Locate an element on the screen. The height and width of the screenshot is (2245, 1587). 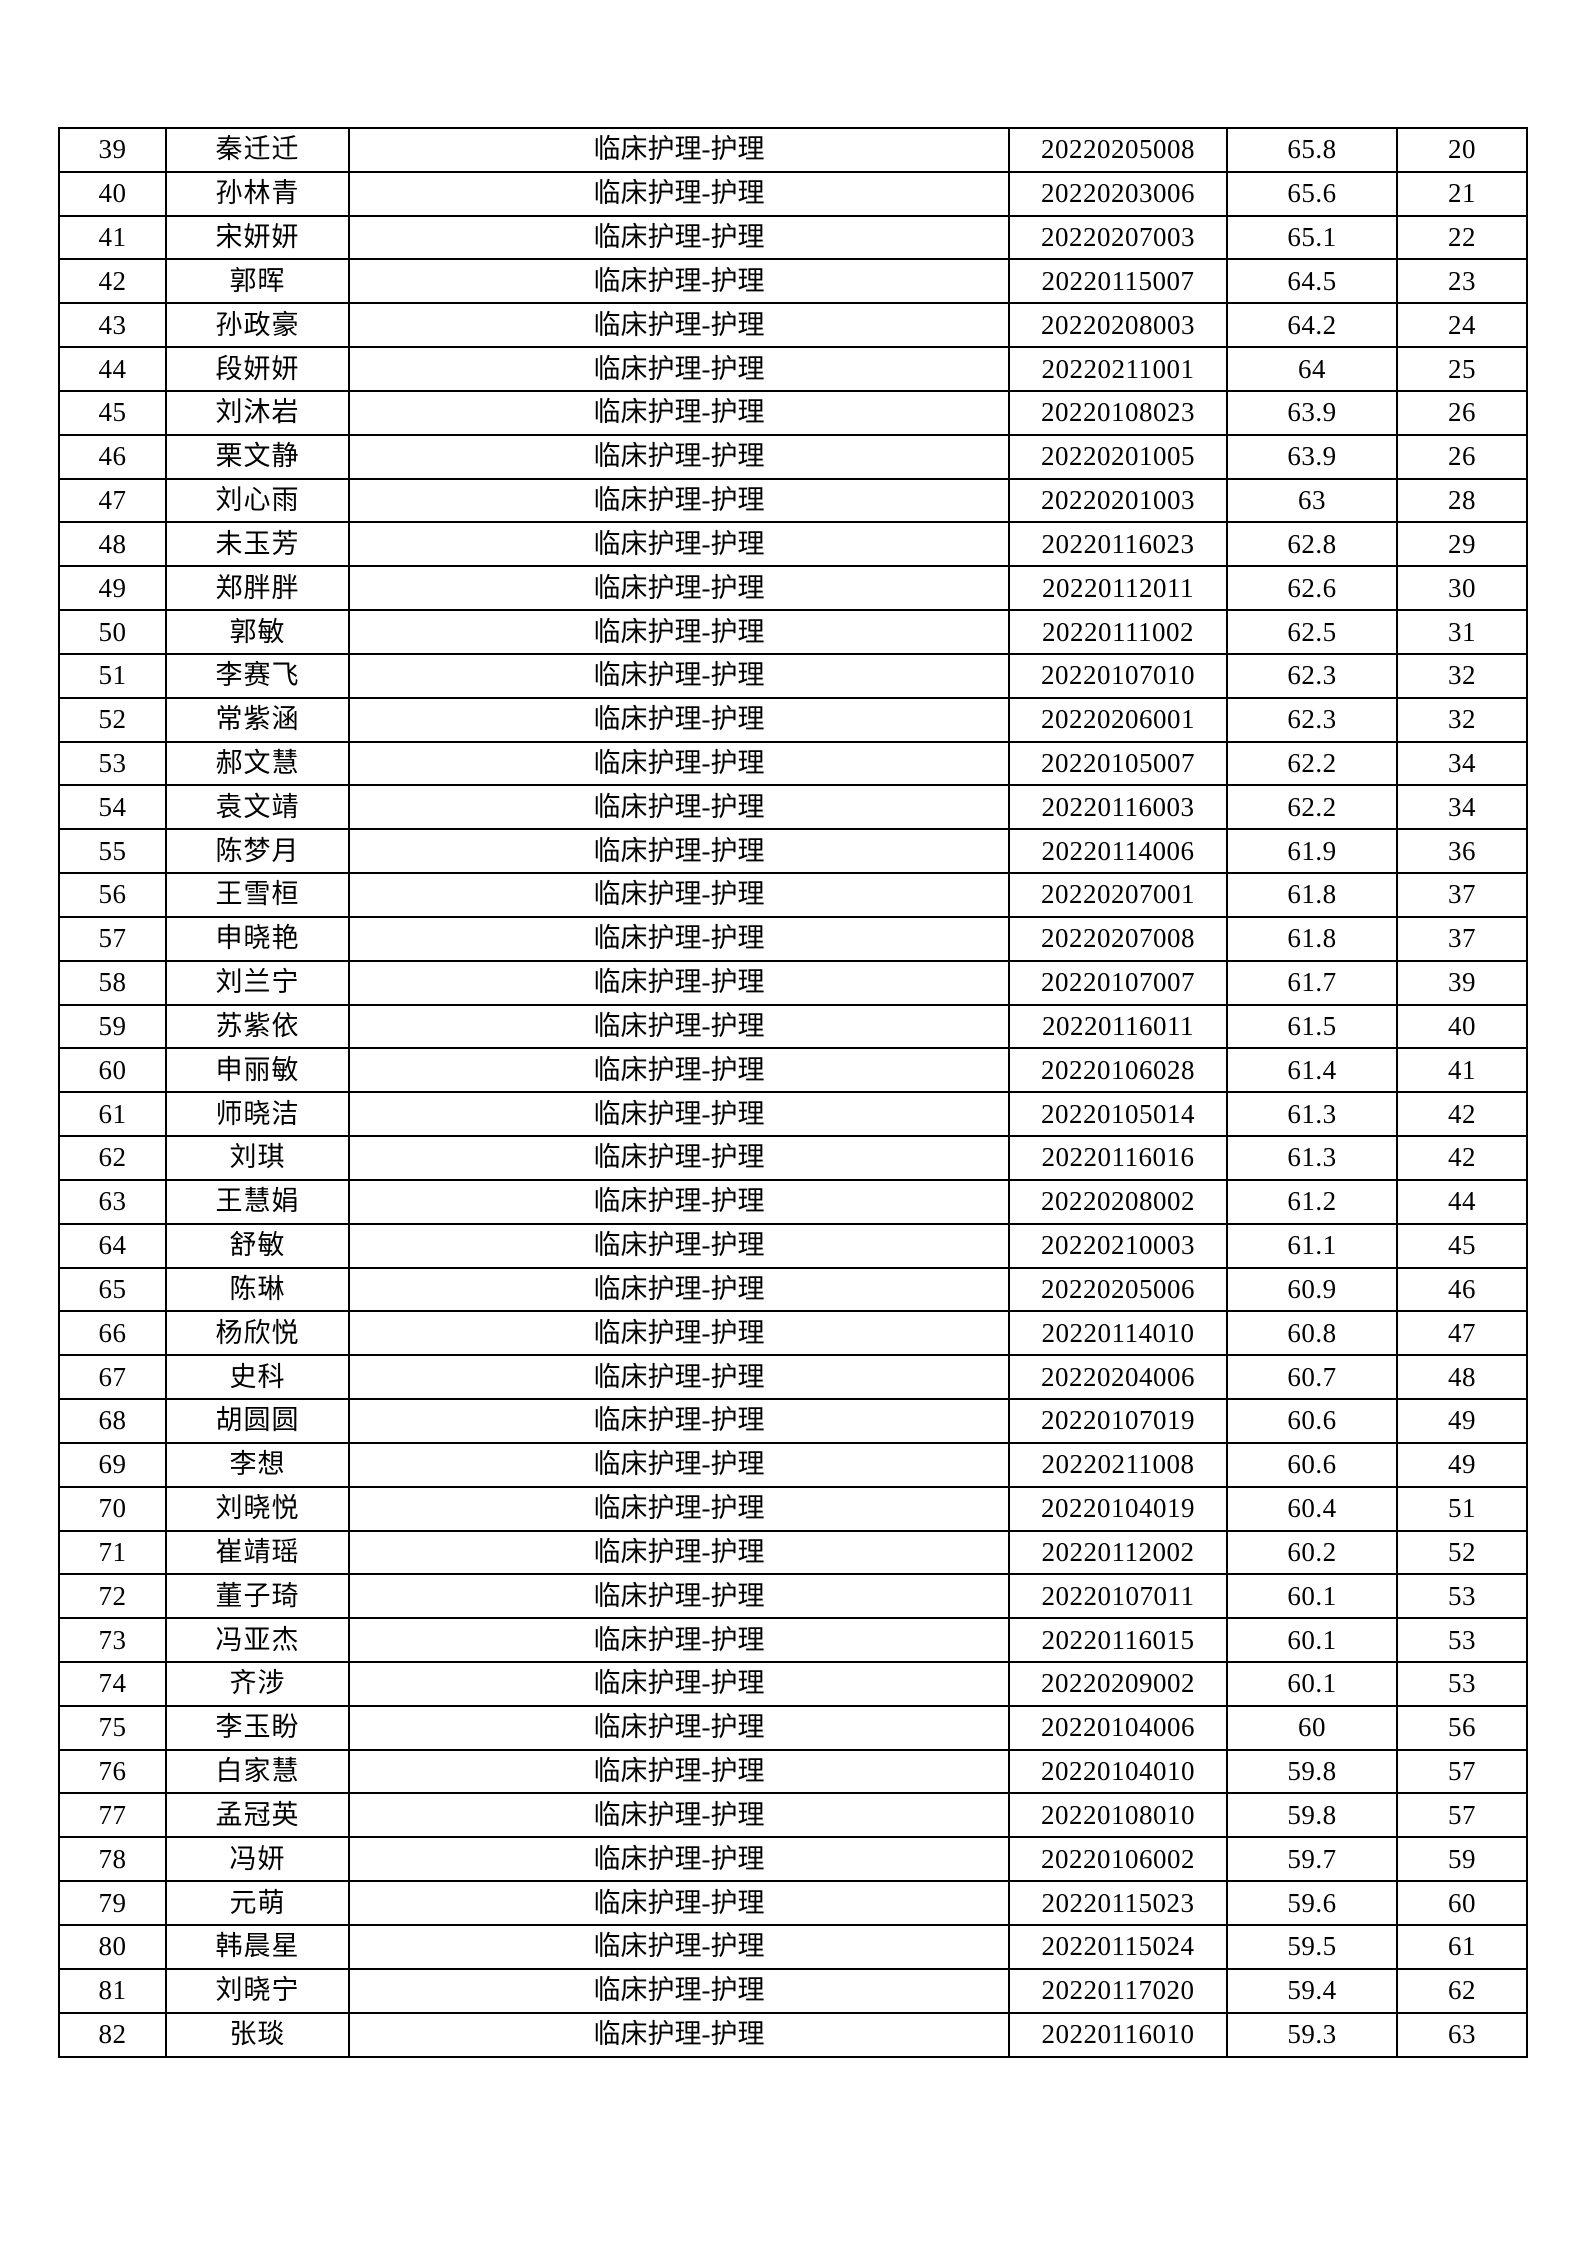
cell-name: 冯亚杰 is located at coordinates (257, 1640).